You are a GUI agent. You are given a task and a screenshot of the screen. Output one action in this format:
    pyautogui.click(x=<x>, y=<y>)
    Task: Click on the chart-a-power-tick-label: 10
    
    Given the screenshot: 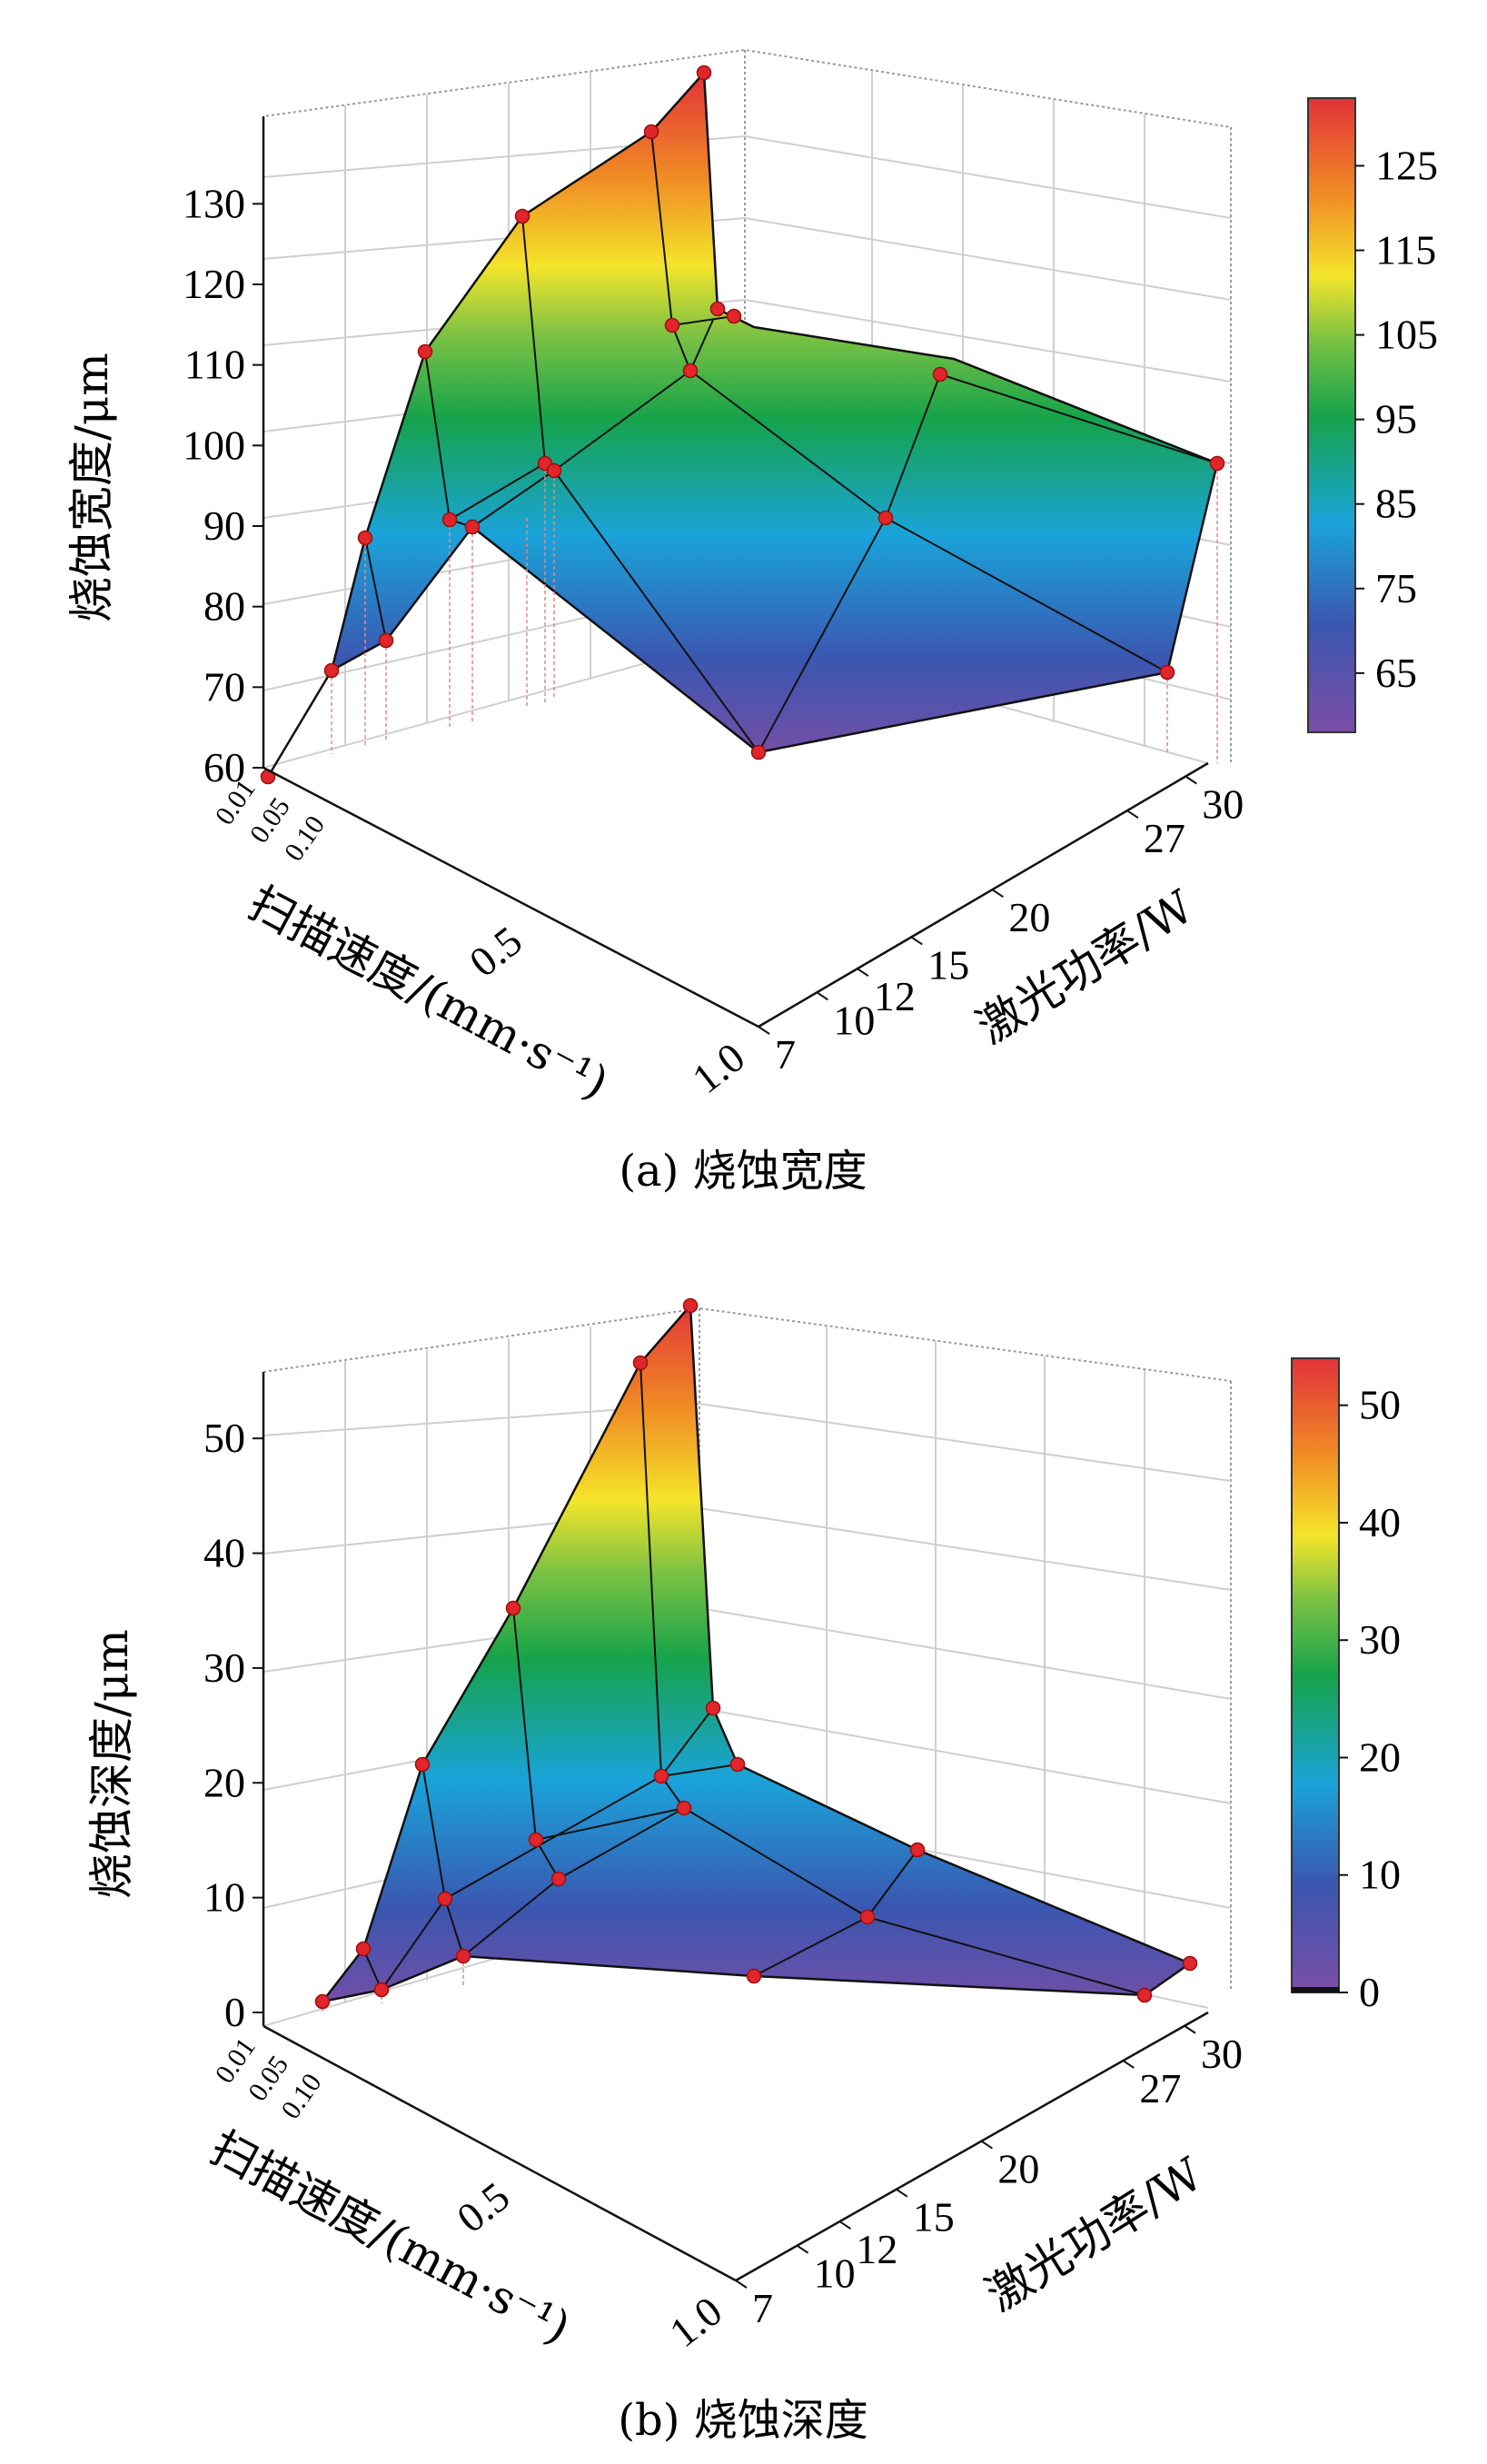 What is the action you would take?
    pyautogui.click(x=854, y=1020)
    